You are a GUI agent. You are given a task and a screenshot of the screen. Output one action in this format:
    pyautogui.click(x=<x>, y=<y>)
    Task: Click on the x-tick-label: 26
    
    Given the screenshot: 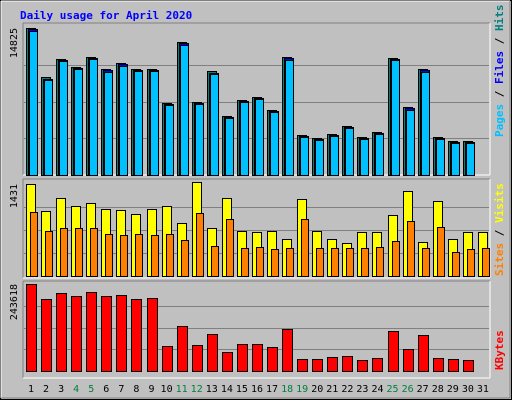 What is the action you would take?
    pyautogui.click(x=408, y=389)
    